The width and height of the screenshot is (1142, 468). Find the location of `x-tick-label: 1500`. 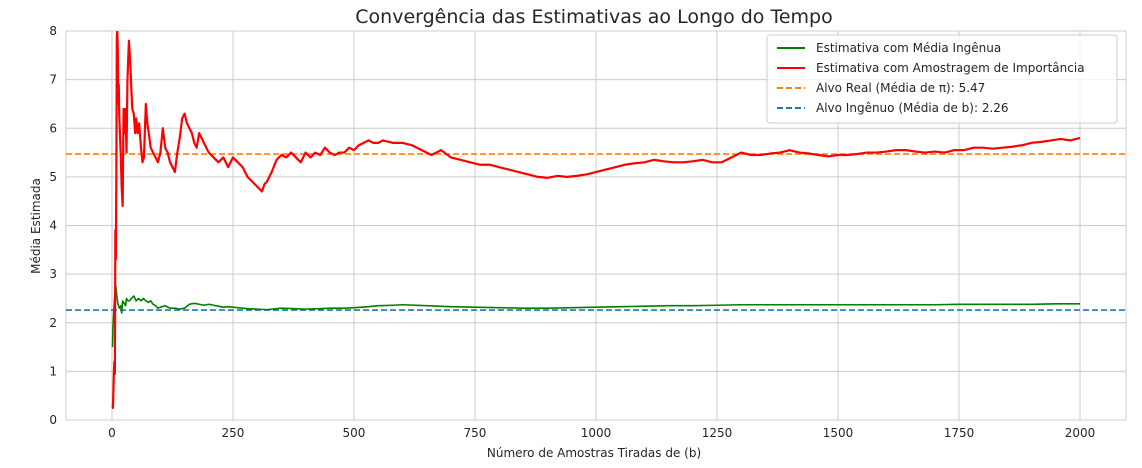

x-tick-label: 1500 is located at coordinates (838, 433).